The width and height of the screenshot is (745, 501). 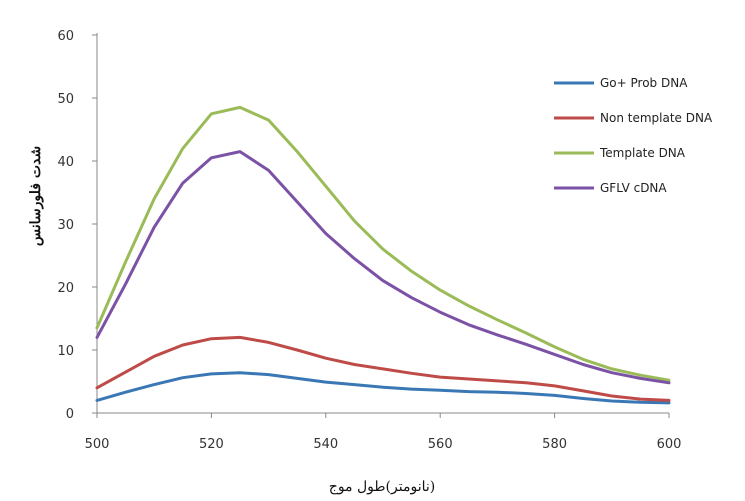 I want to click on x-tick-label: 580, so click(x=554, y=444).